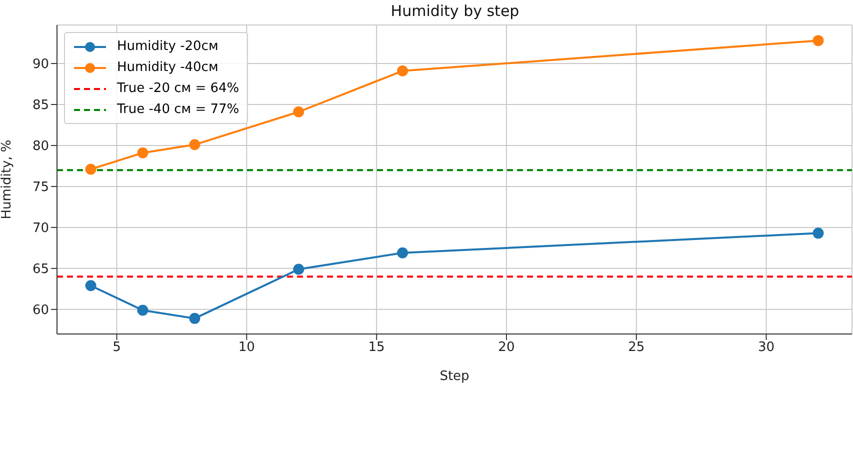 This screenshot has width=853, height=474. What do you see at coordinates (7, 180) in the screenshot?
I see `y-axis-title: Humidity, %` at bounding box center [7, 180].